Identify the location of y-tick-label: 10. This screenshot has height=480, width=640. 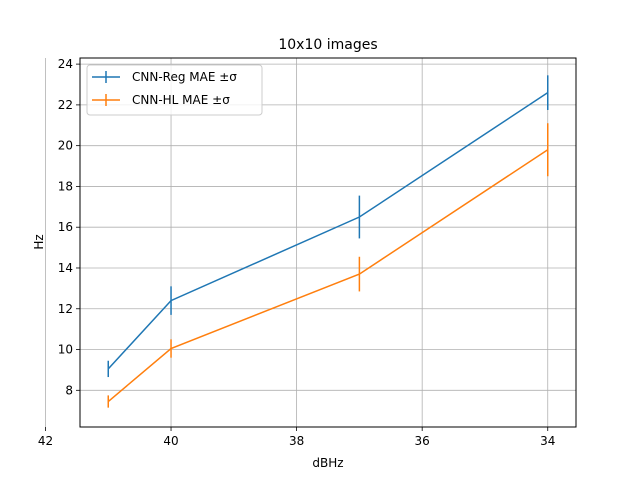
(65, 350).